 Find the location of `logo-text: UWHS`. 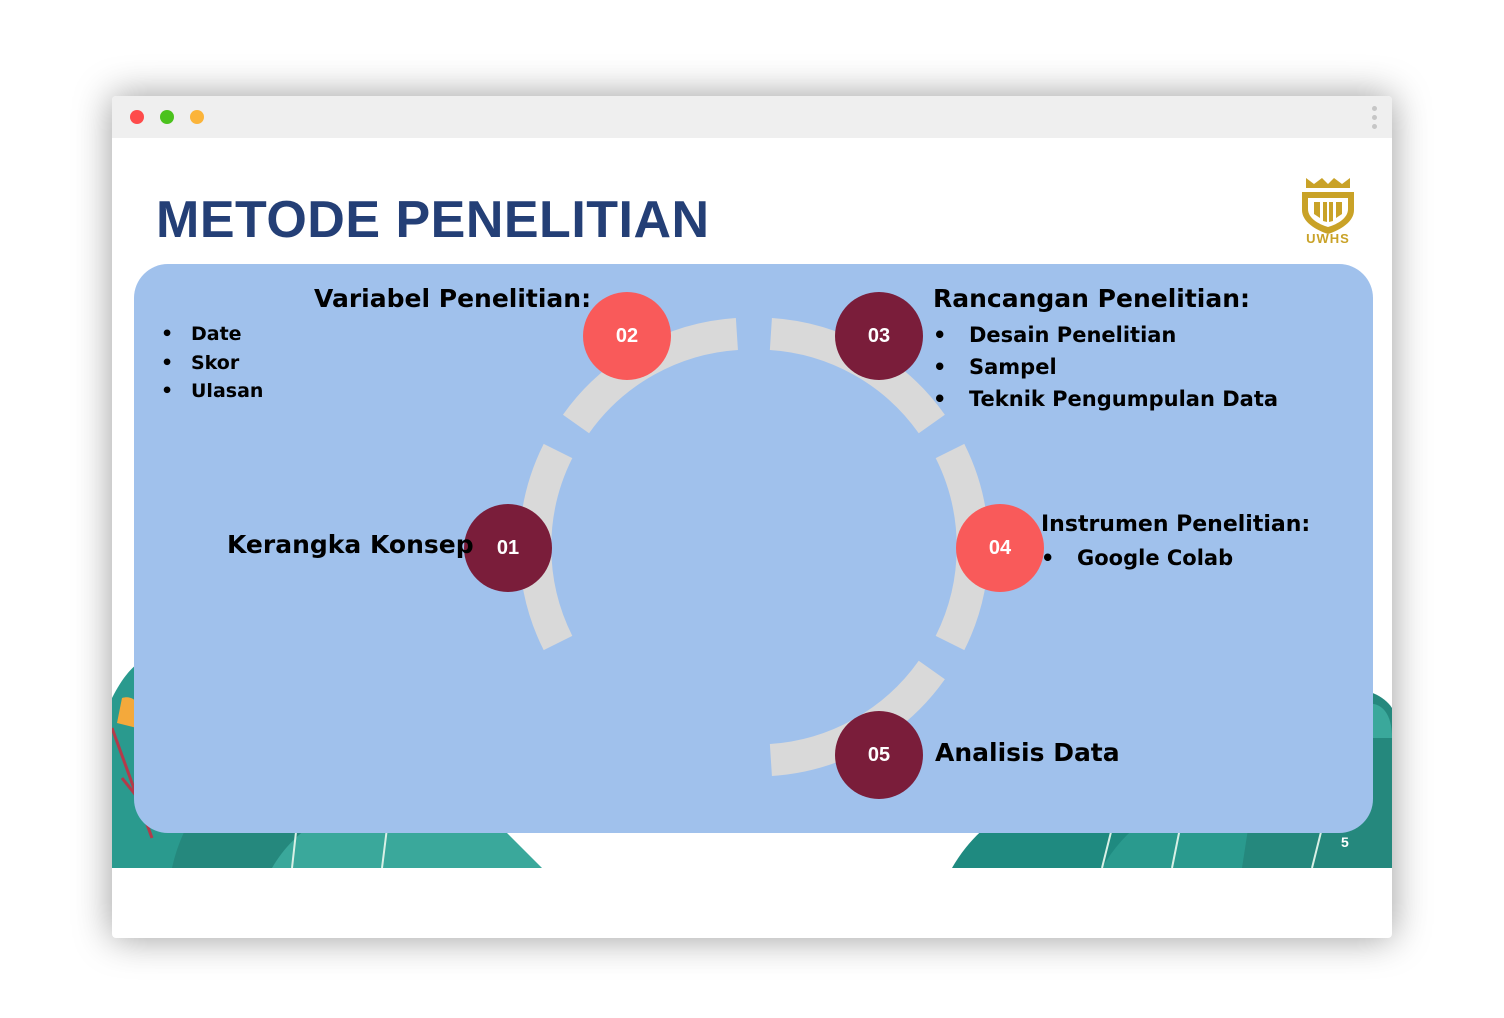

logo-text: UWHS is located at coordinates (1328, 238).